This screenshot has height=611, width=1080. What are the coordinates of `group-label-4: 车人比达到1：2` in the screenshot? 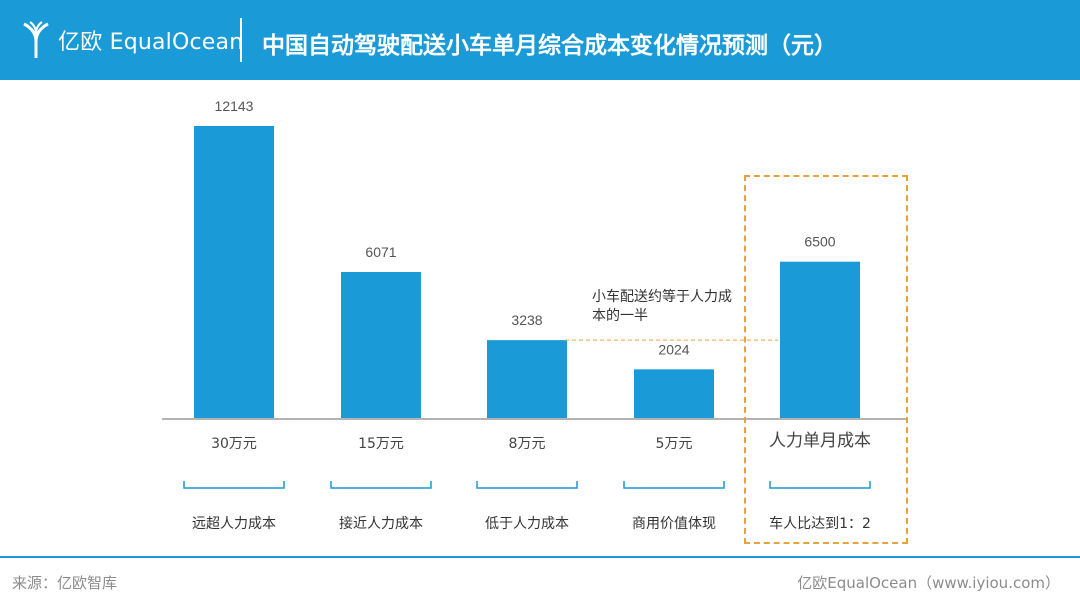 It's located at (820, 523).